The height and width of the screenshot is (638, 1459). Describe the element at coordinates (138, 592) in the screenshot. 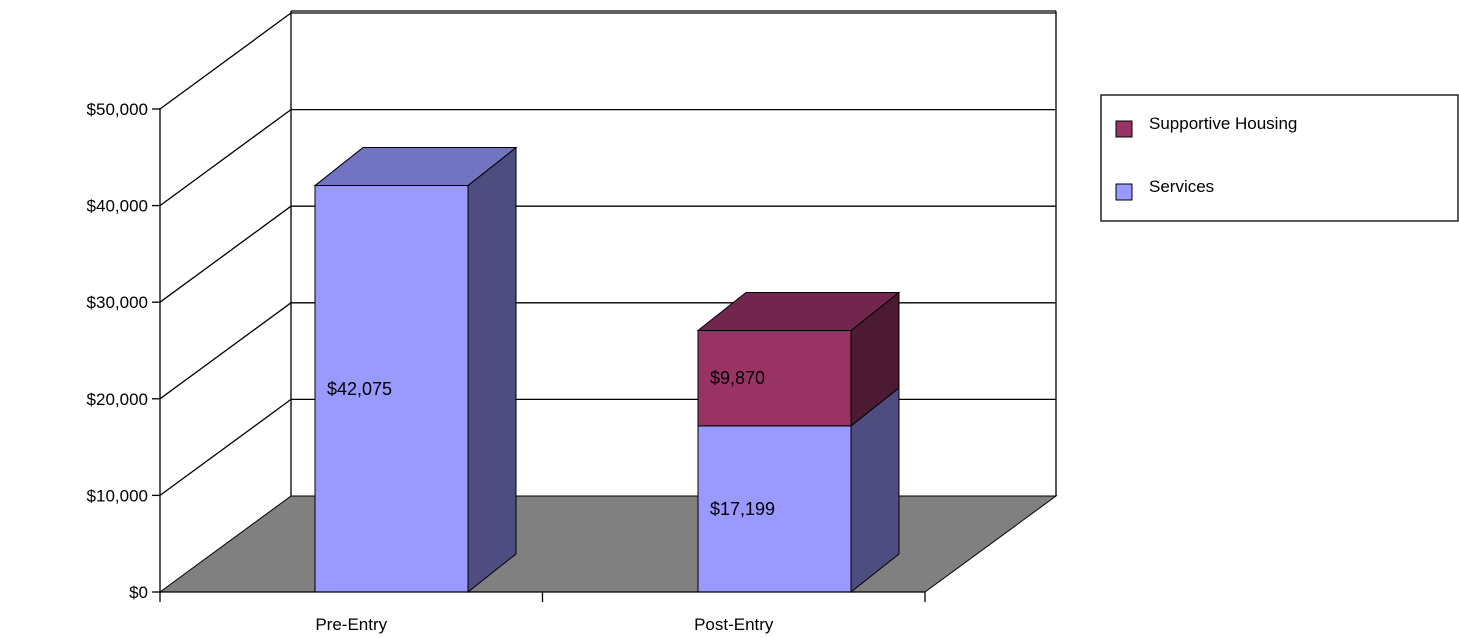

I see `y-tick-label: $0` at that location.